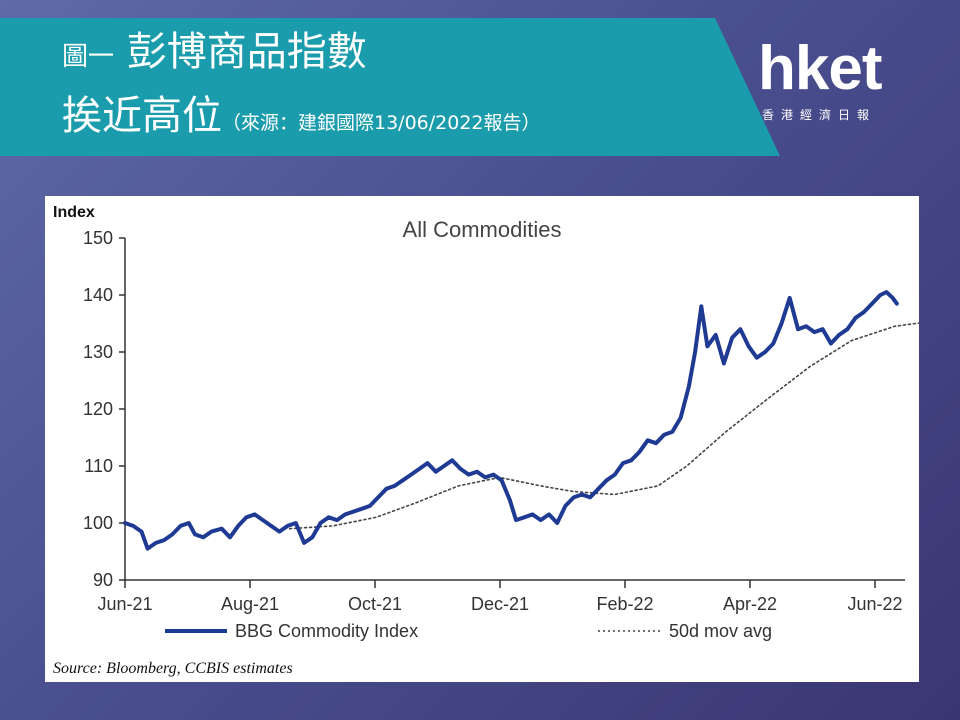 The width and height of the screenshot is (960, 720). I want to click on y-tick-label: 120, so click(98, 409).